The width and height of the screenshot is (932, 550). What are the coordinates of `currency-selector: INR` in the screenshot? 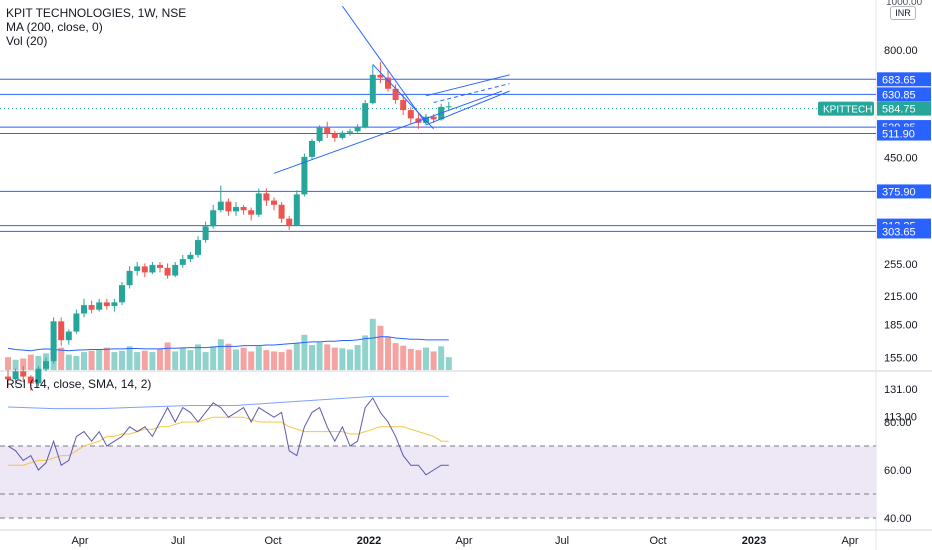 It's located at (903, 13).